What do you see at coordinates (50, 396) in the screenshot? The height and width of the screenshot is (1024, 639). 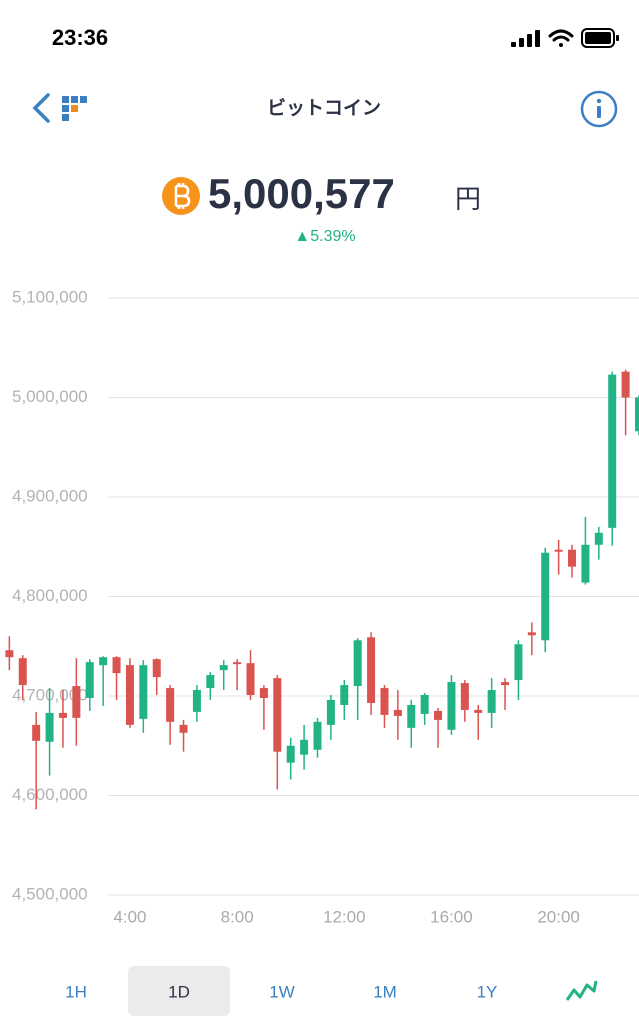 I see `y-tick-label: 5,000,000` at bounding box center [50, 396].